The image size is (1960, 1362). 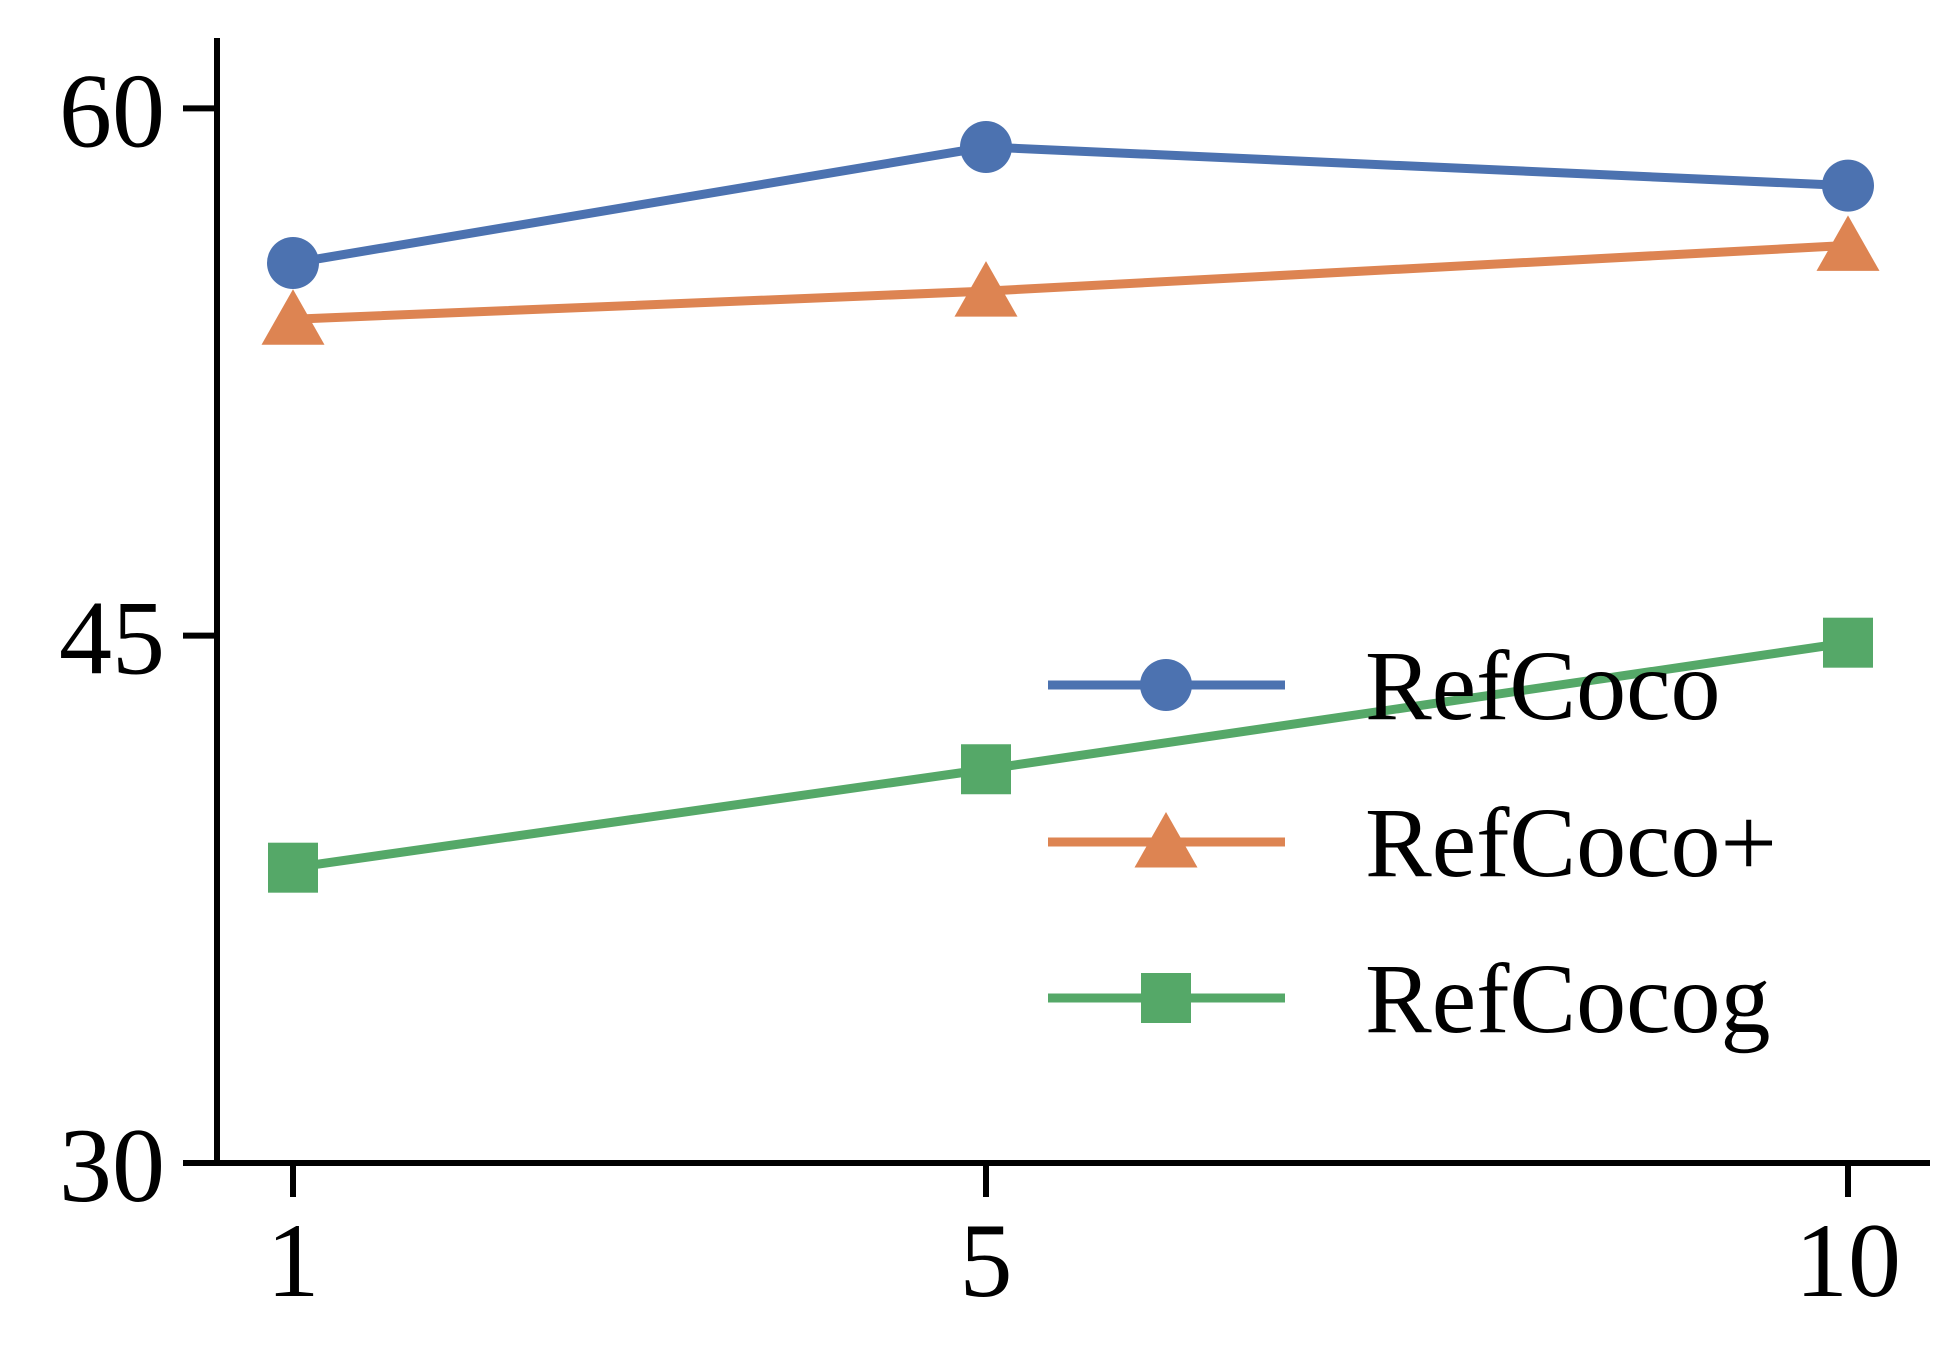 What do you see at coordinates (293, 1260) in the screenshot?
I see `x-tick-label: 1` at bounding box center [293, 1260].